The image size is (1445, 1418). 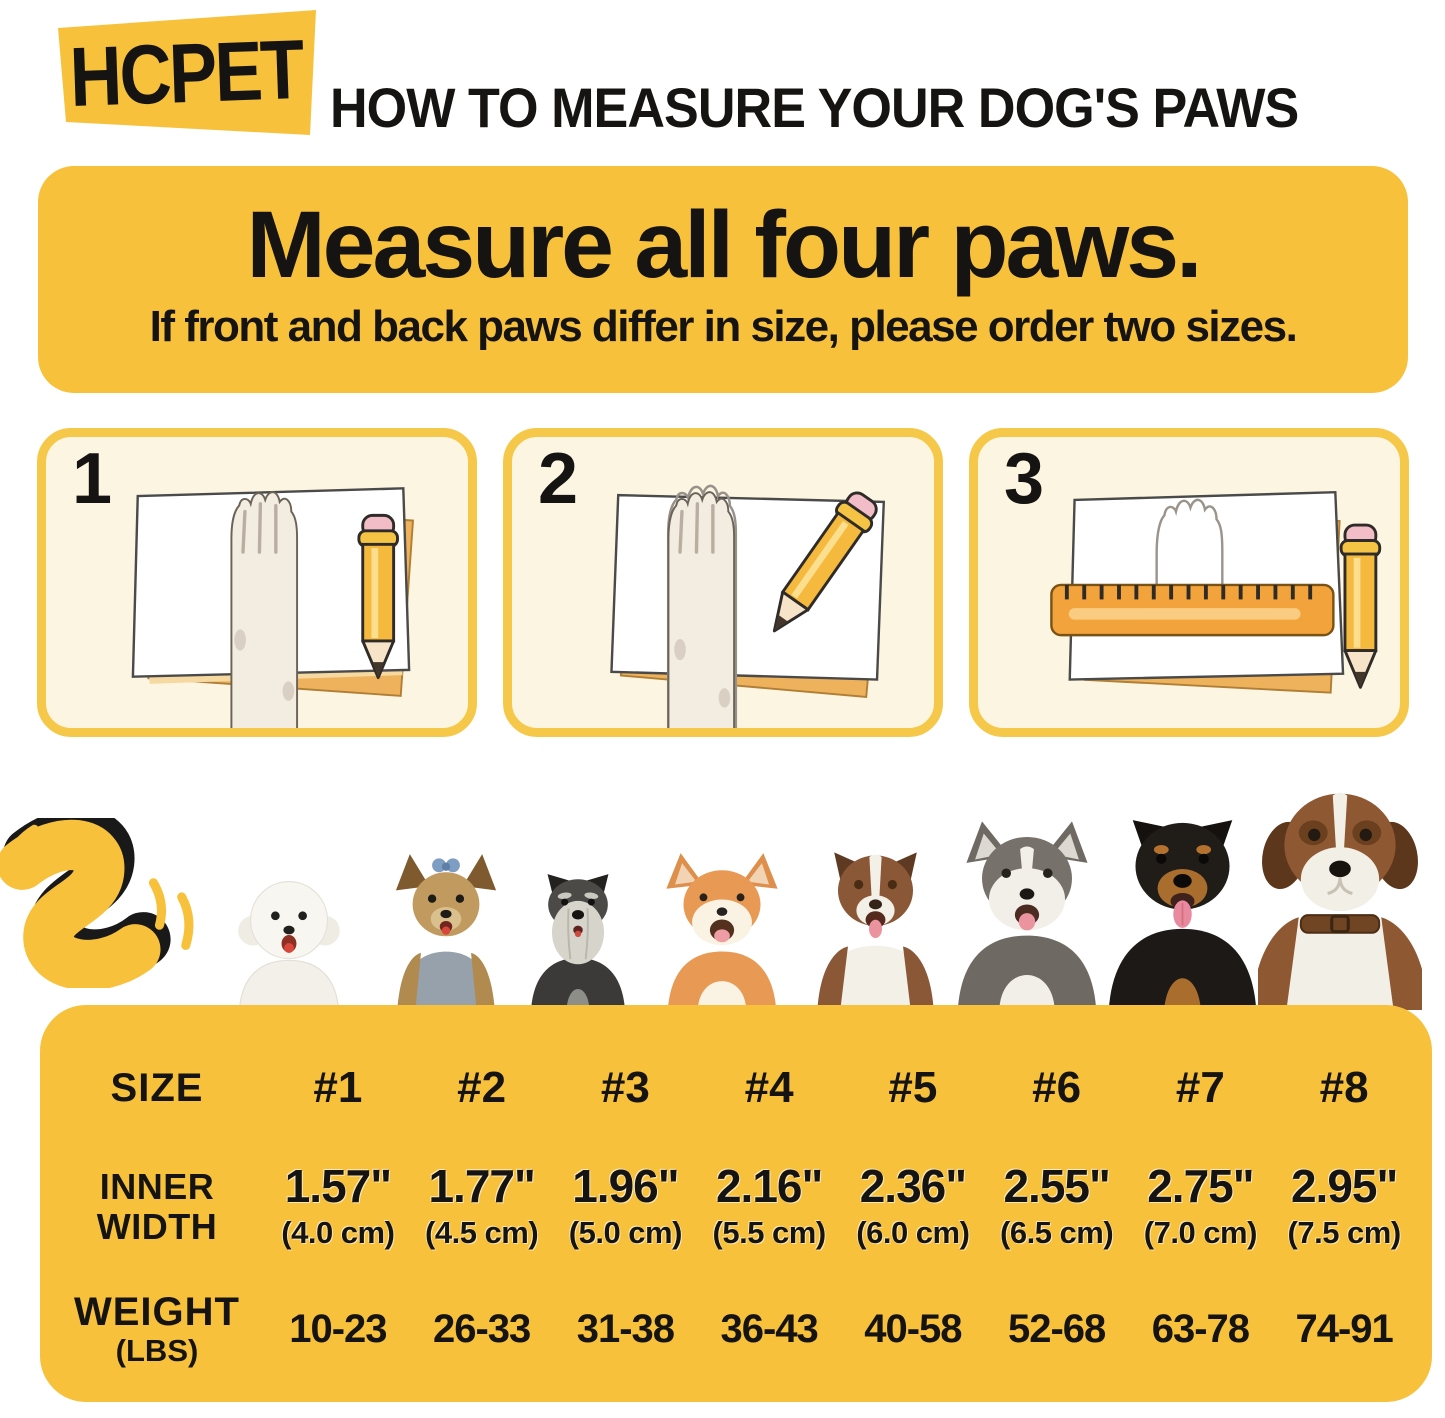 I want to click on inner-width-inches: 2.16", so click(x=769, y=1186).